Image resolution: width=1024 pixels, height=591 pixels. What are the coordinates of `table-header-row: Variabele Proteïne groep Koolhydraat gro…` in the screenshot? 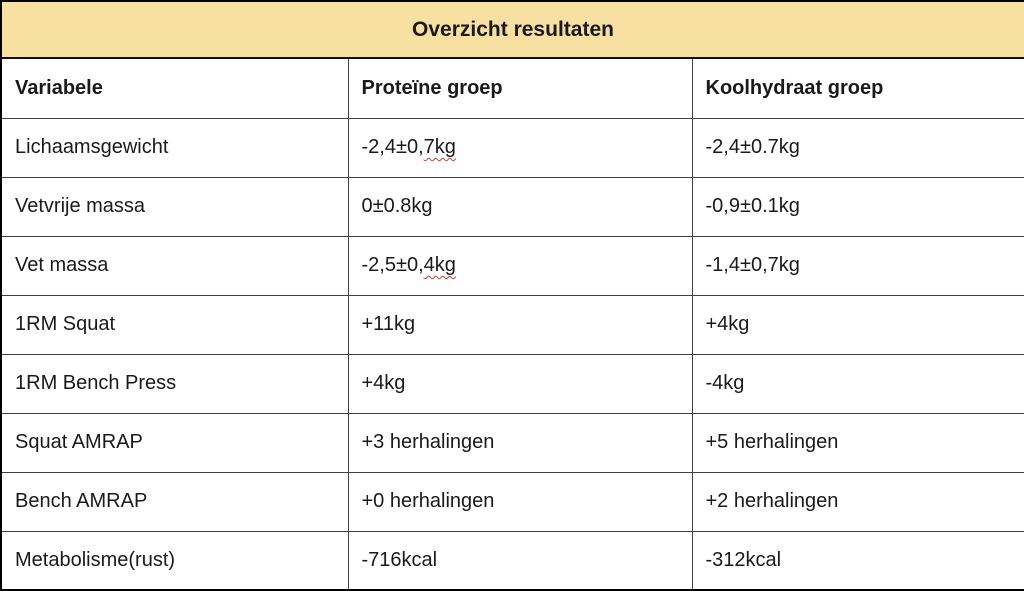 It's located at (512, 88).